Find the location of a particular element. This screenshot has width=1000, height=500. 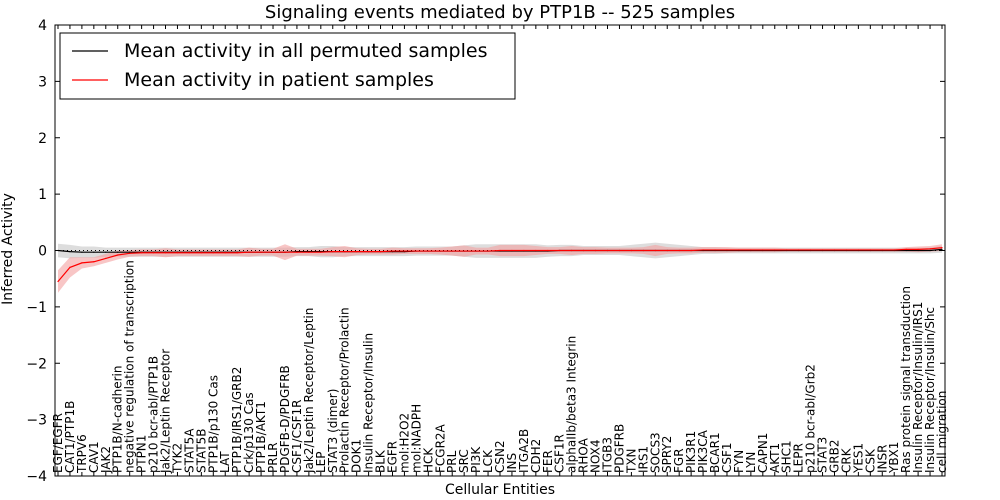

x-category-label: EGFR is located at coordinates (392, 457).